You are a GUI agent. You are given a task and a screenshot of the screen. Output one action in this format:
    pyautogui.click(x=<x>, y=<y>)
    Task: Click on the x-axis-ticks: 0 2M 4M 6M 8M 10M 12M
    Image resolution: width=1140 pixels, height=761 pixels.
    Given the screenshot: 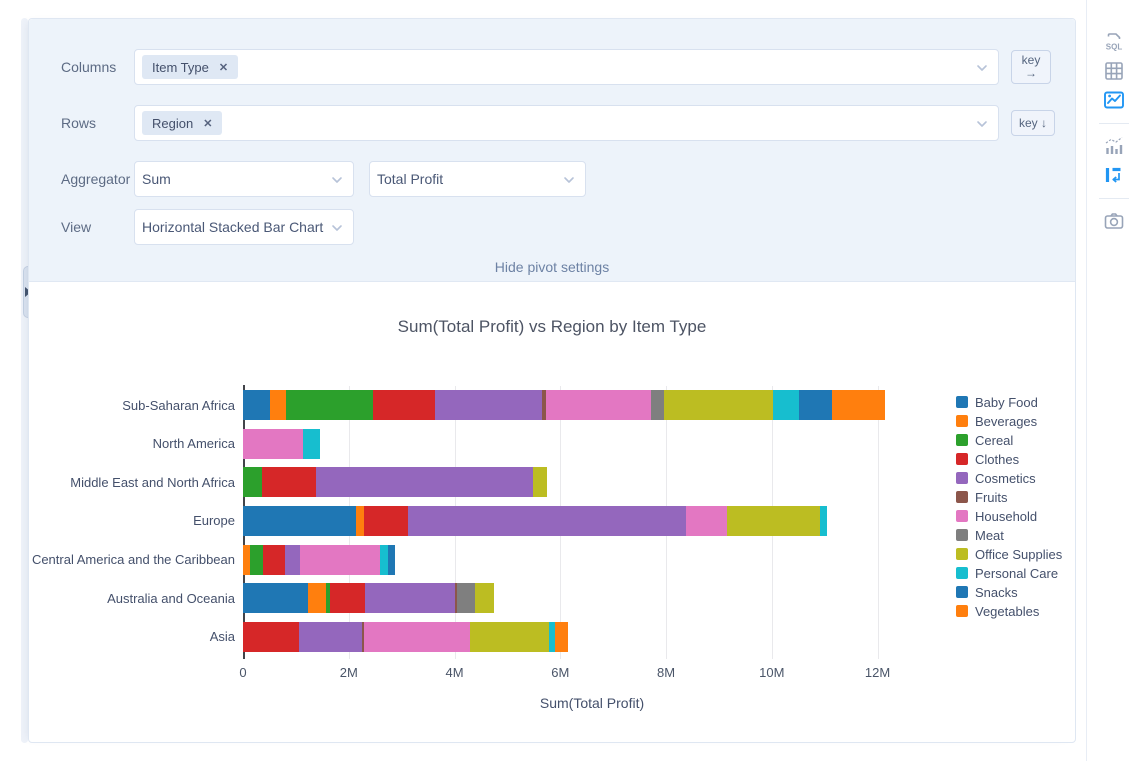 What is the action you would take?
    pyautogui.click(x=590, y=673)
    